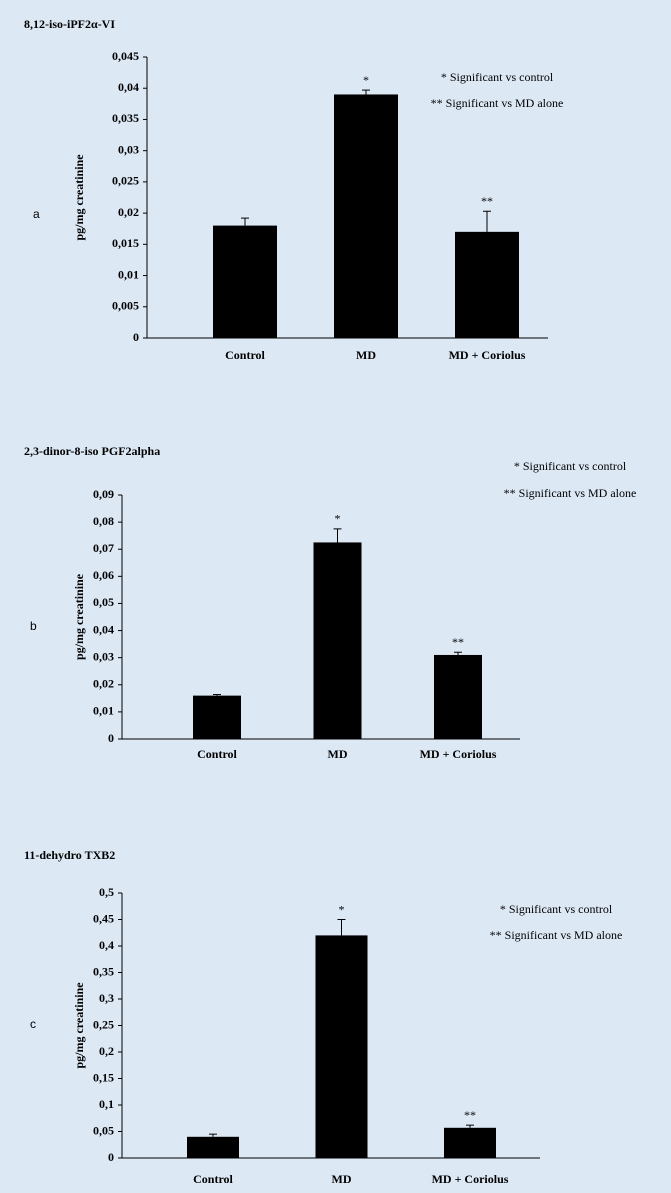 Image resolution: width=671 pixels, height=1193 pixels. I want to click on chart-title: 8,12-iso-iPF2α-VI, so click(69, 24).